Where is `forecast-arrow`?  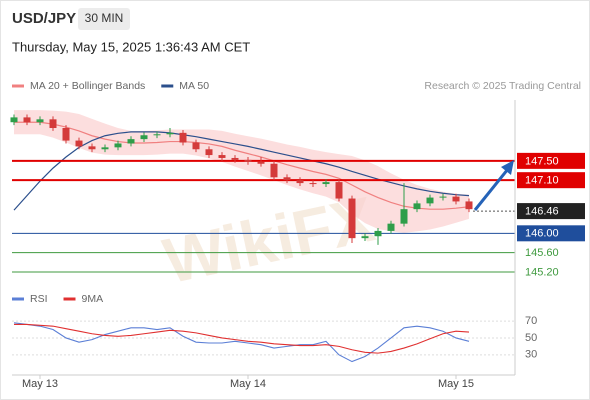
forecast-arrow is located at coordinates (491, 189).